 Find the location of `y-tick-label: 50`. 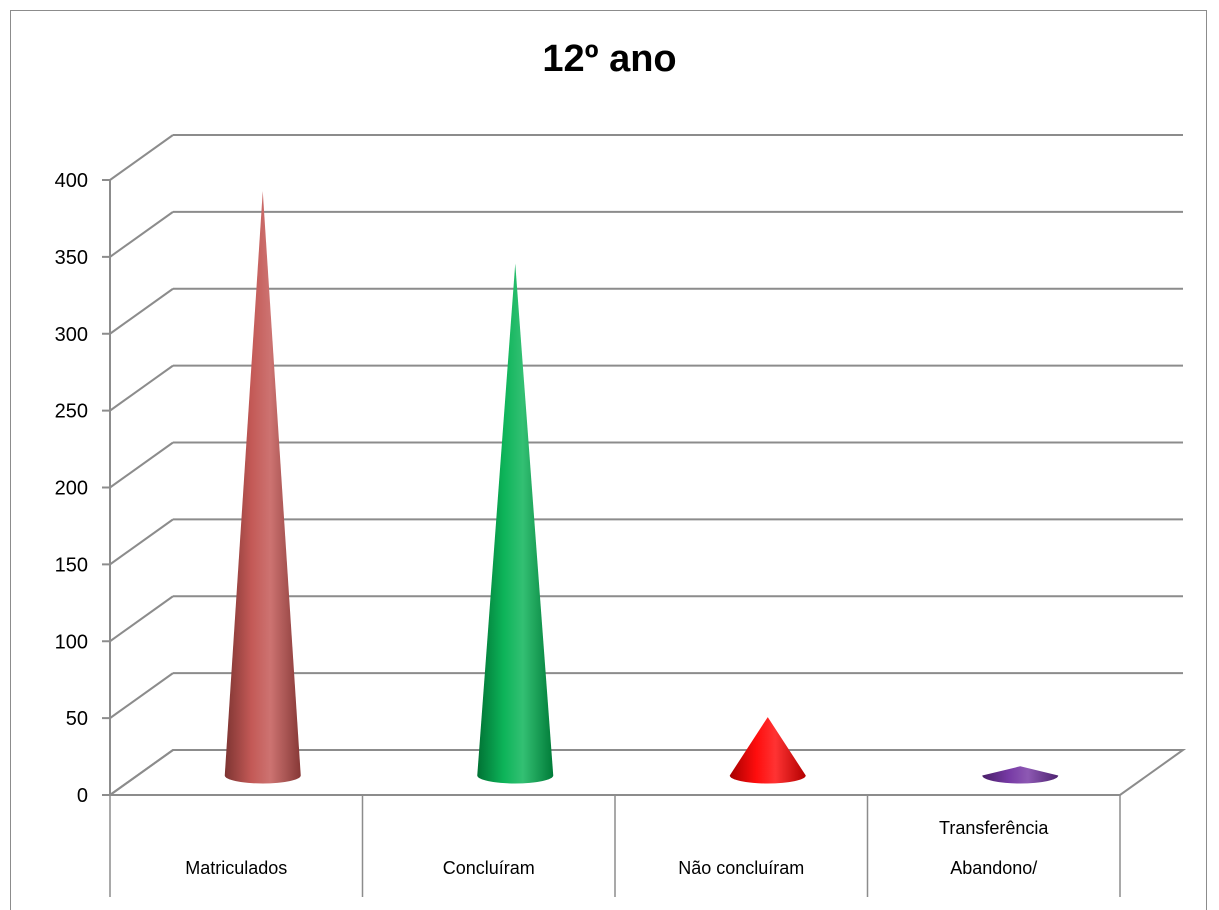

y-tick-label: 50 is located at coordinates (77, 719).